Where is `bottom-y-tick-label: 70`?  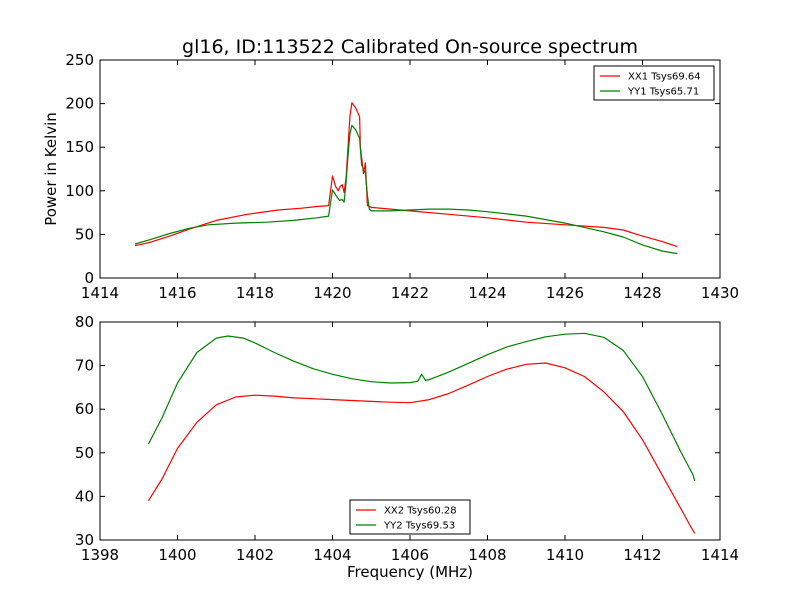
bottom-y-tick-label: 70 is located at coordinates (84, 366).